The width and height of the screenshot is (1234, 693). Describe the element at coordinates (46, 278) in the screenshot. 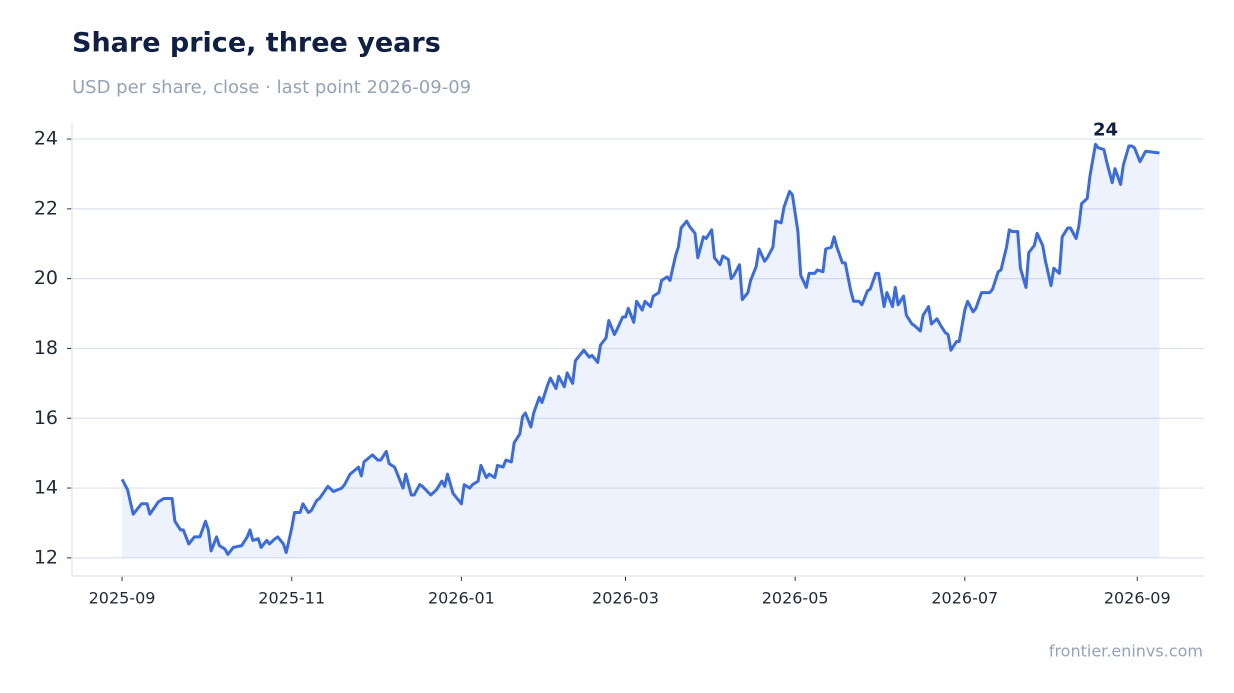

I see `y-tick-label: 20` at that location.